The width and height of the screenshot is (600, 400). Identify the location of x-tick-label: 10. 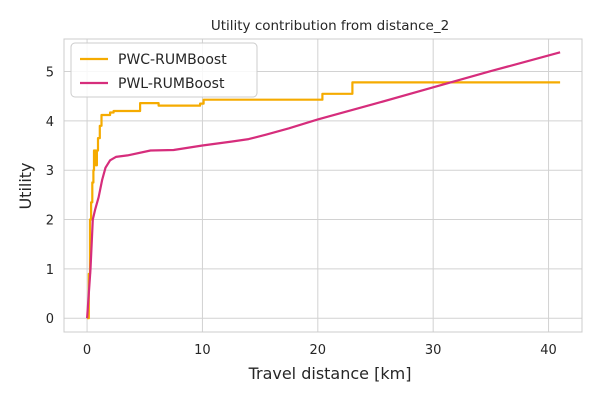
(202, 350).